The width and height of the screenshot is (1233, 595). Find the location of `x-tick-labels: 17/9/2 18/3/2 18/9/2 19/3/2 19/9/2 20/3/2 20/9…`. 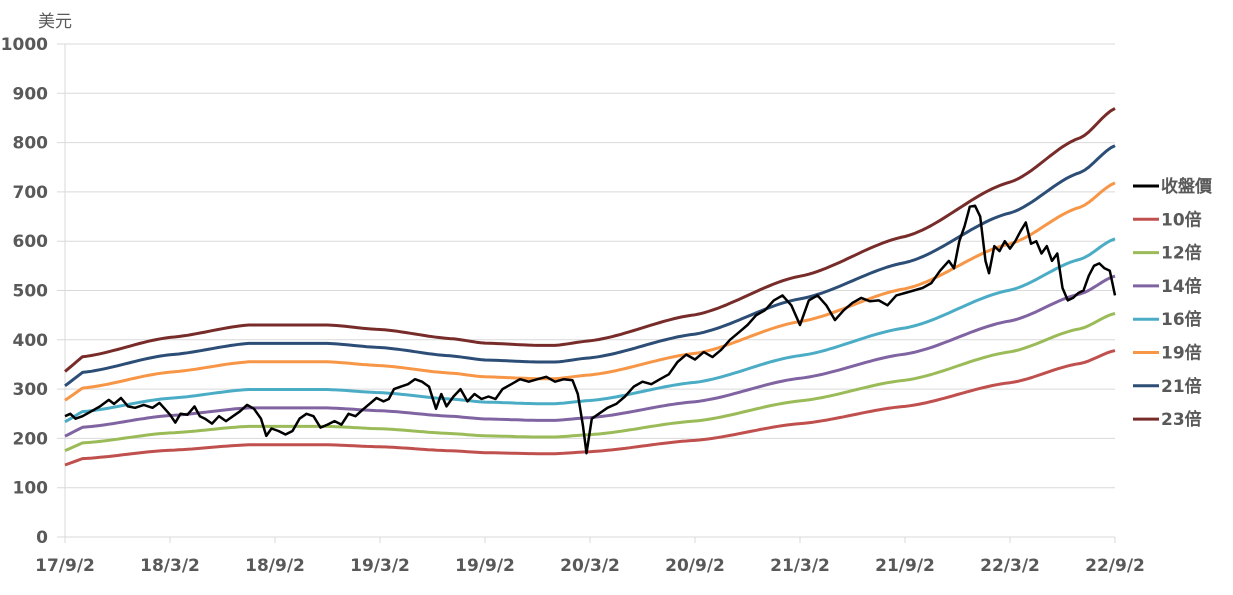

x-tick-labels: 17/9/2 18/3/2 18/9/2 19/3/2 19/9/2 20/3/2 20/9… is located at coordinates (590, 566).